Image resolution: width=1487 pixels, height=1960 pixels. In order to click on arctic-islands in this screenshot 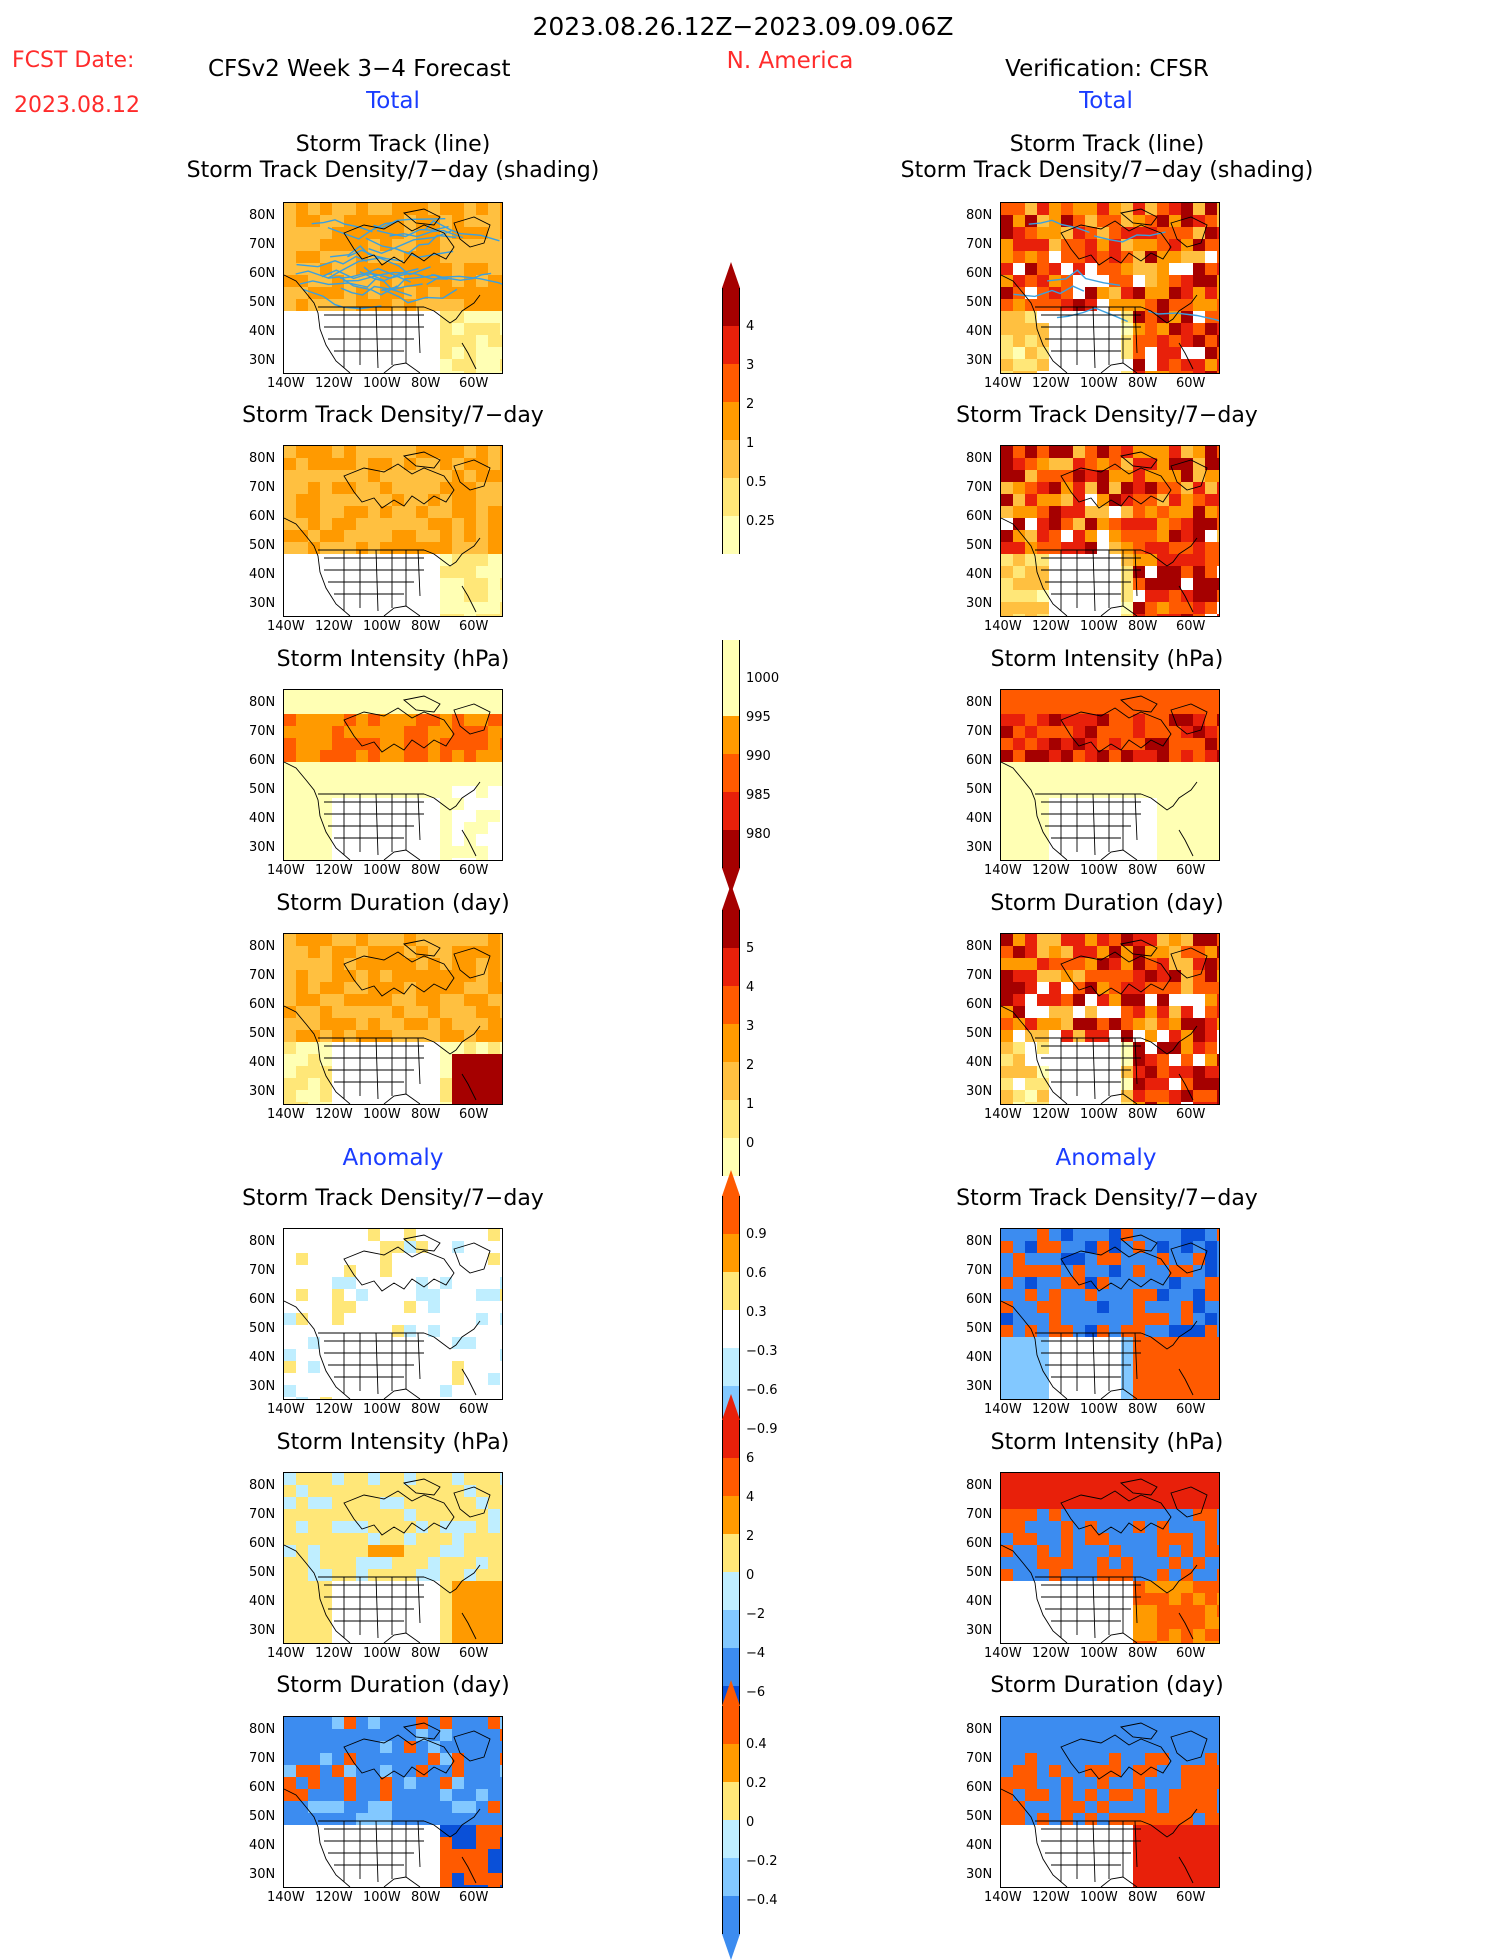, I will do `click(1134, 480)`.